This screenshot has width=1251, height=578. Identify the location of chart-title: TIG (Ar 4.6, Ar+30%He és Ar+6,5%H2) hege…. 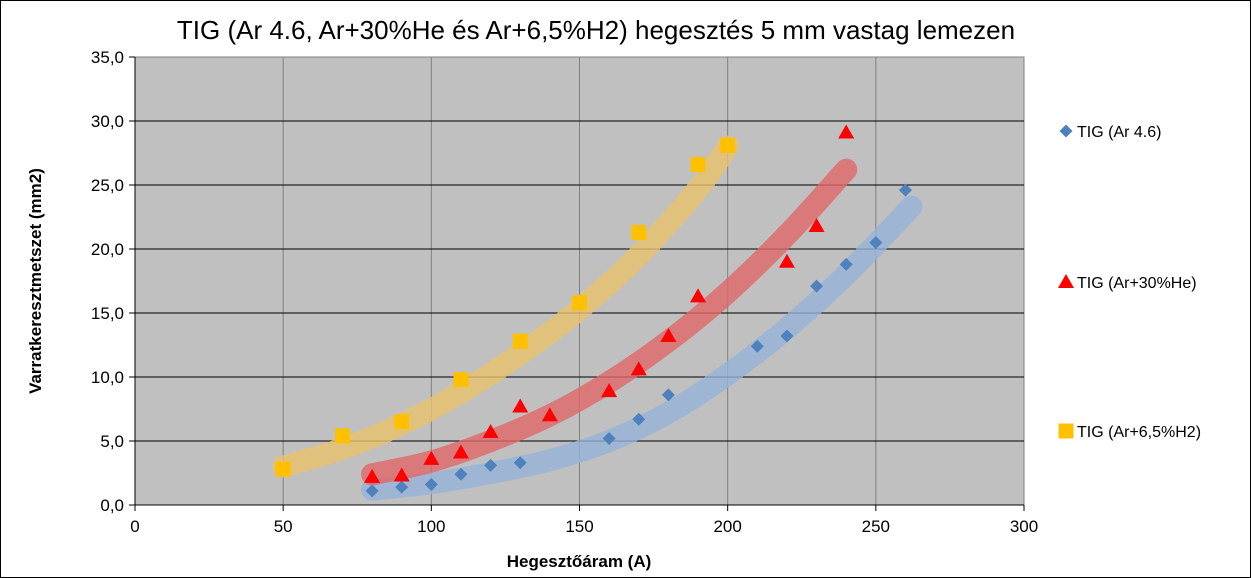
(596, 30).